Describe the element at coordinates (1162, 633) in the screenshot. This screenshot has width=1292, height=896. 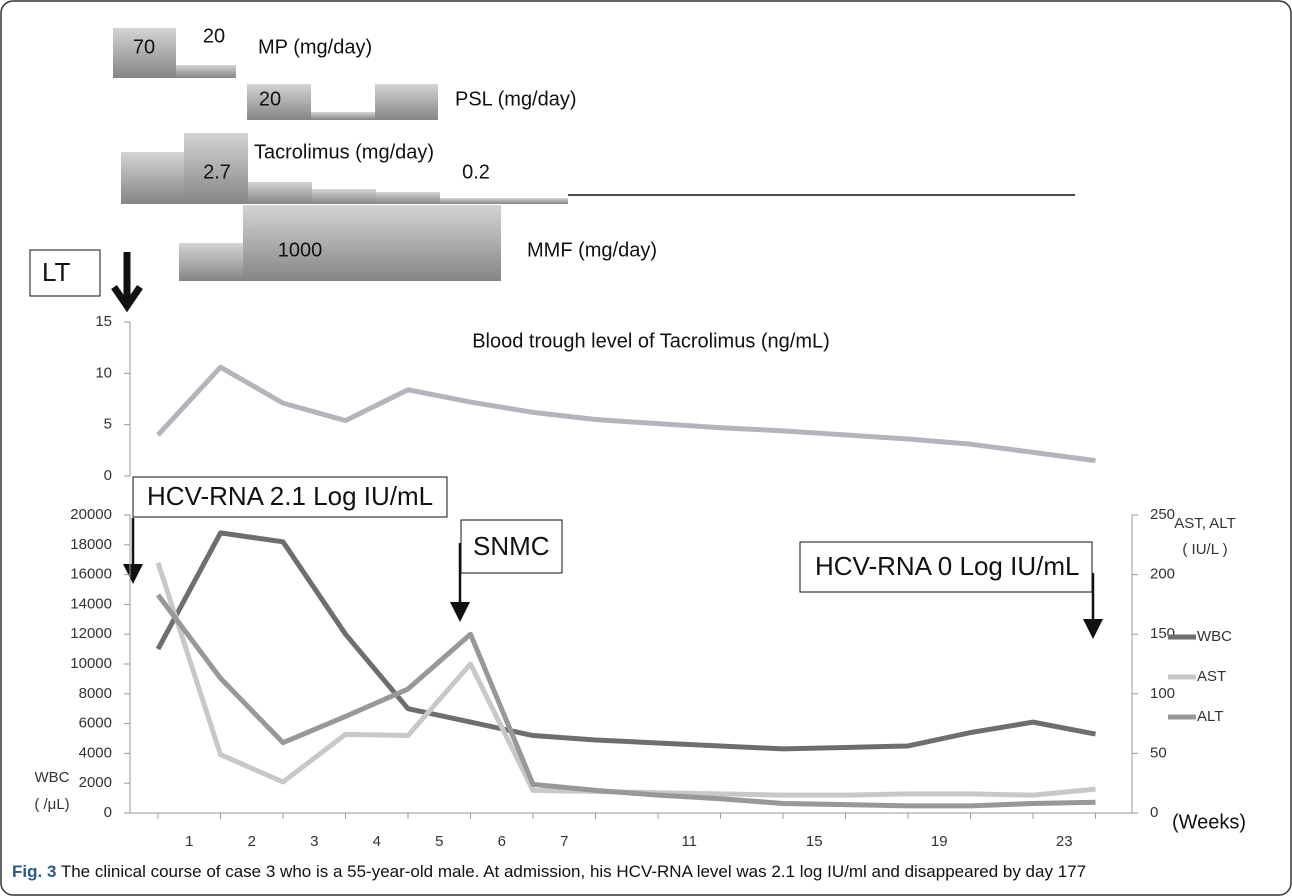
I see `y2-tick-label: 150` at that location.